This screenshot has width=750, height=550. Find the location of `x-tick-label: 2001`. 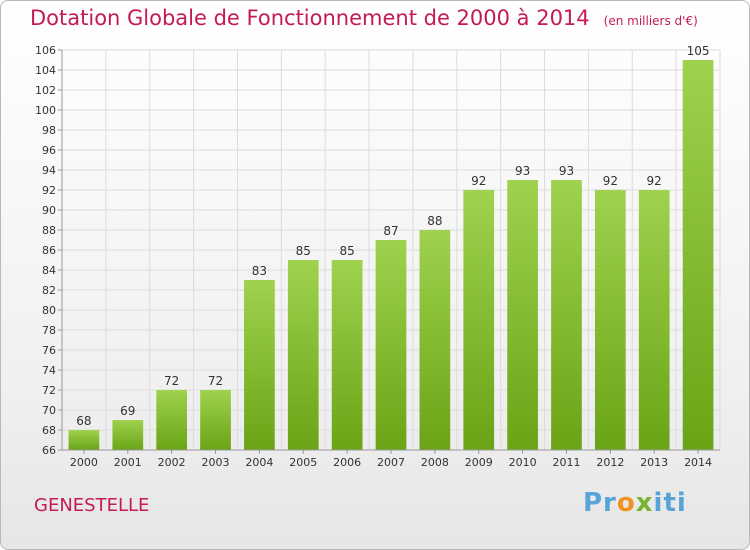

x-tick-label: 2001 is located at coordinates (128, 462).